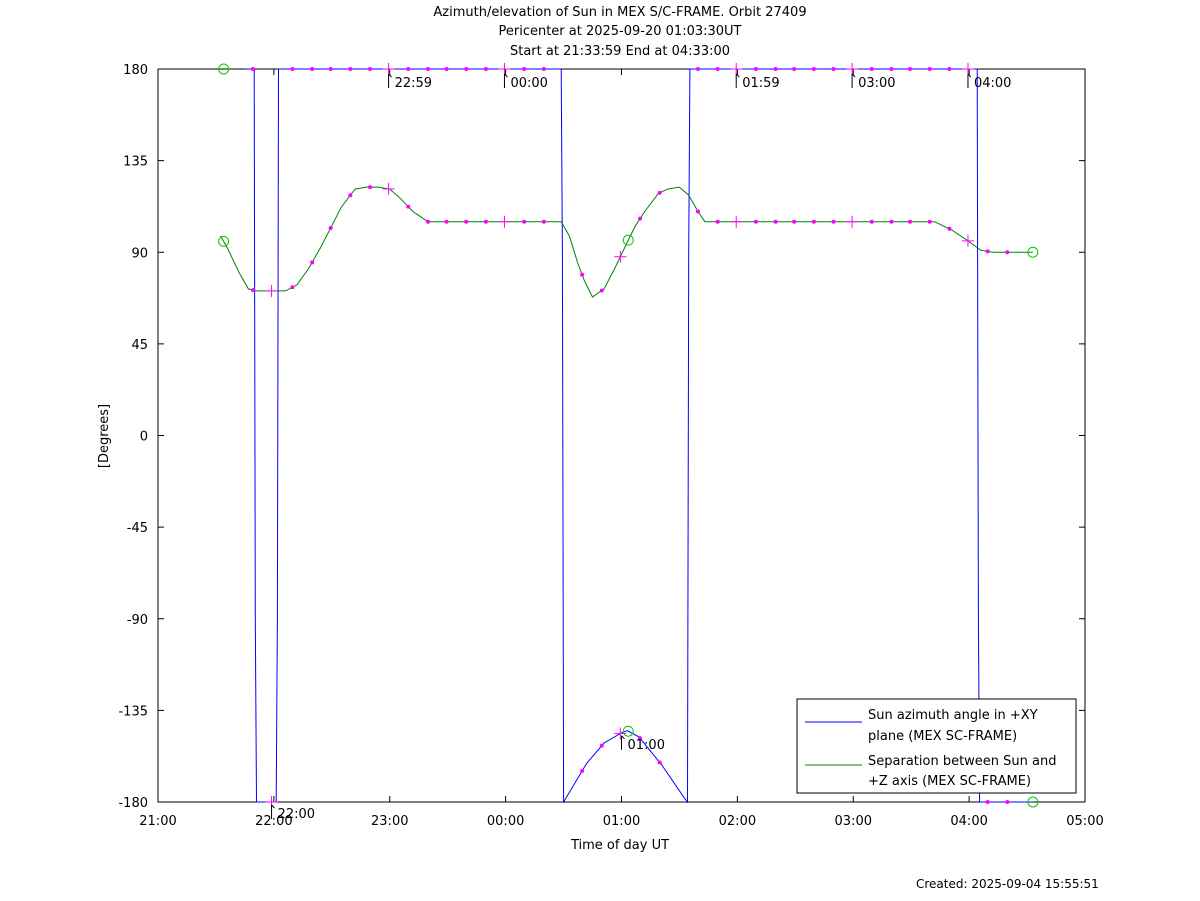 The width and height of the screenshot is (1200, 901). Describe the element at coordinates (621, 821) in the screenshot. I see `x-tick-label: 01:00` at that location.